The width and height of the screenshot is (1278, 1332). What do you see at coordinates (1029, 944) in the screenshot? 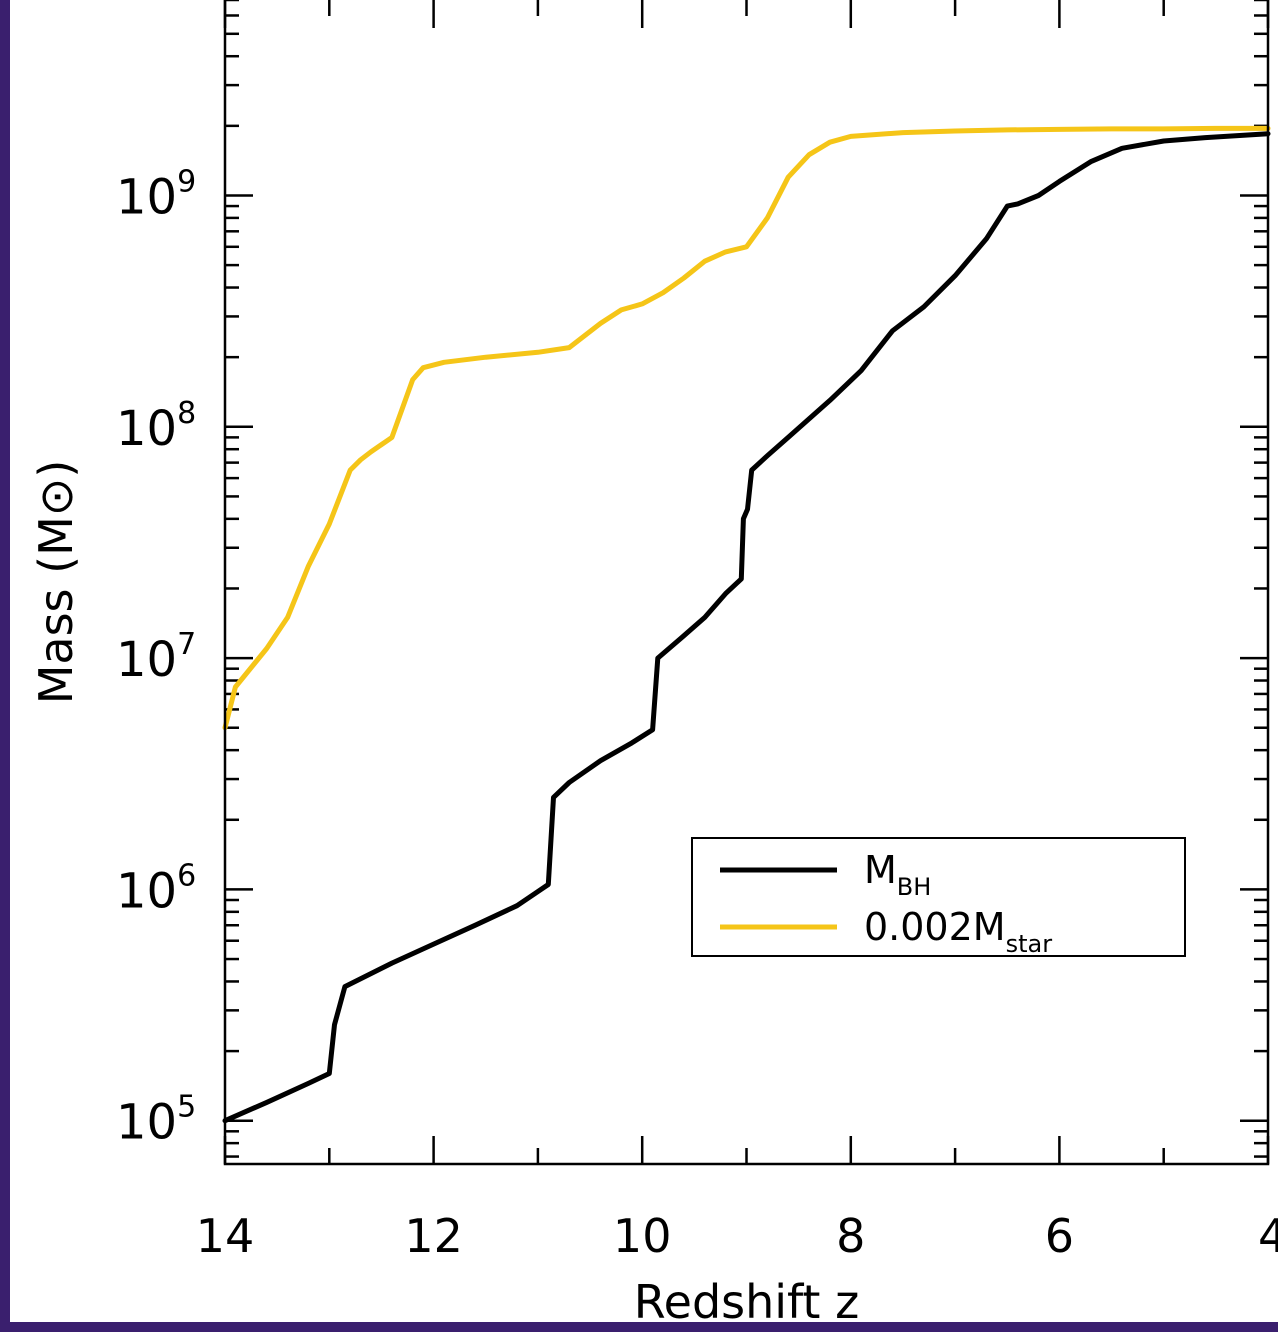
I see `legend-label-mstar-sub: star` at bounding box center [1029, 944].